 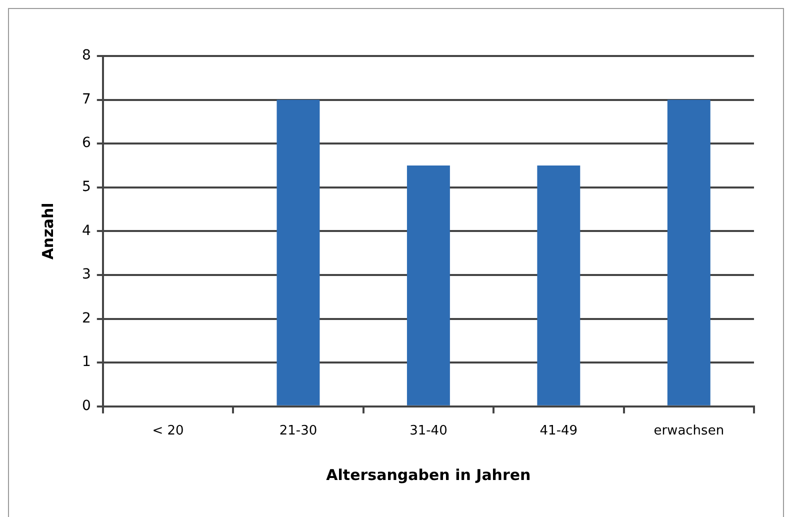 What do you see at coordinates (86, 230) in the screenshot?
I see `y-tick-label: 4` at bounding box center [86, 230].